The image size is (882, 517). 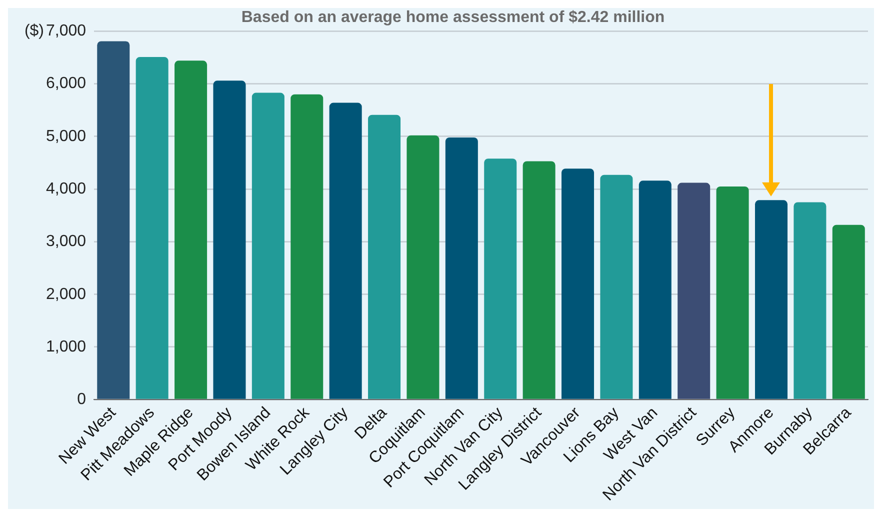 What do you see at coordinates (66, 189) in the screenshot?
I see `y-tick-label: 4,000` at bounding box center [66, 189].